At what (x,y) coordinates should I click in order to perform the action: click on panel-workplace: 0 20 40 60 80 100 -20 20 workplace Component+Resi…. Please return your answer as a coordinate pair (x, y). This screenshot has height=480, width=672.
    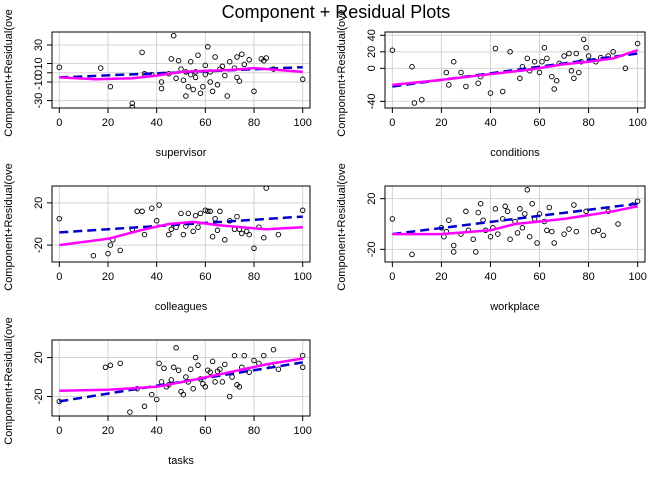
    Looking at the image, I should click on (491, 238).